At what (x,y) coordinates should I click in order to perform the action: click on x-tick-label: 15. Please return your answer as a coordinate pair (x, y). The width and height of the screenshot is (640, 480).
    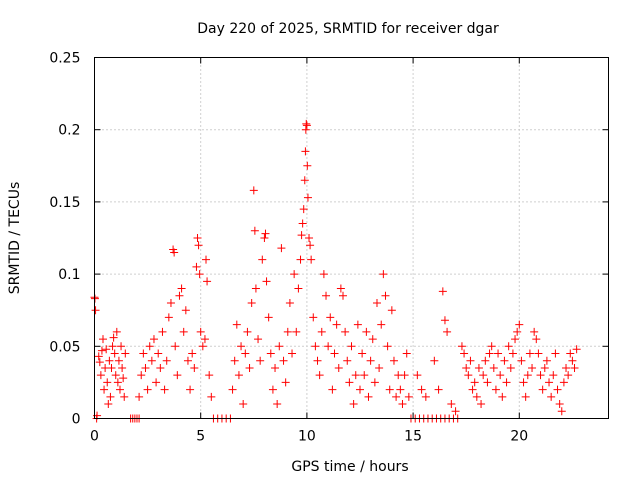
    Looking at the image, I should click on (413, 437).